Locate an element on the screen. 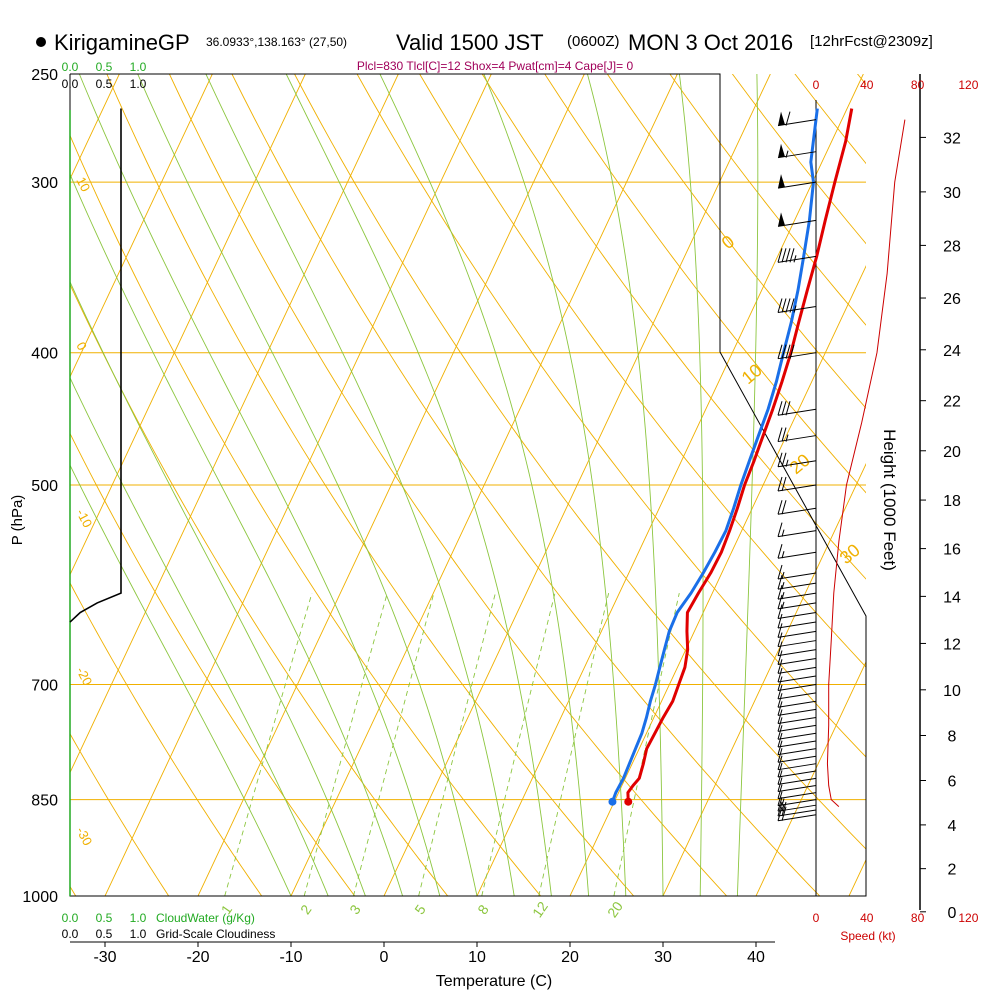 This screenshot has width=1000, height=1000. x-tick-label: 0 is located at coordinates (384, 957).